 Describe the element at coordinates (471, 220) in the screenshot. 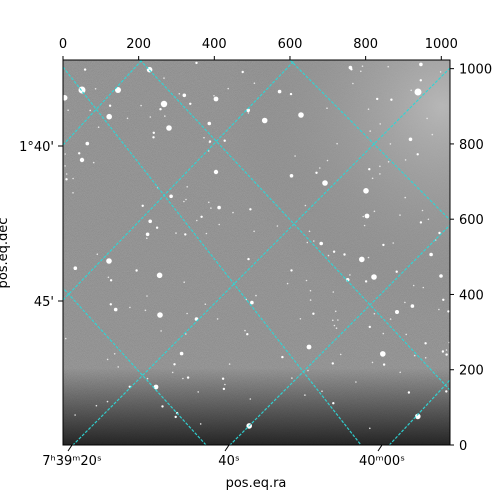

I see `y-tick-label: 600` at that location.